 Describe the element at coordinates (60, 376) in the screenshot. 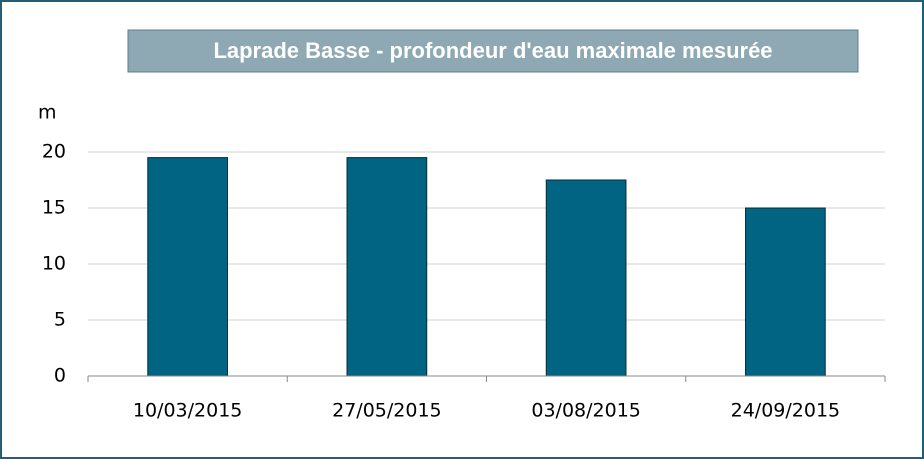

I see `y-tick-label: 0` at that location.